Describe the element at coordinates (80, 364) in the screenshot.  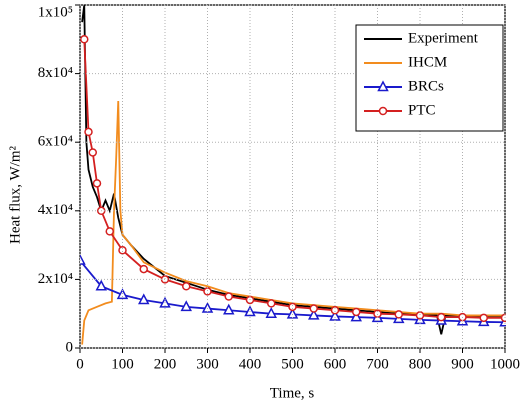
I see `x-tick-label: 0` at that location.